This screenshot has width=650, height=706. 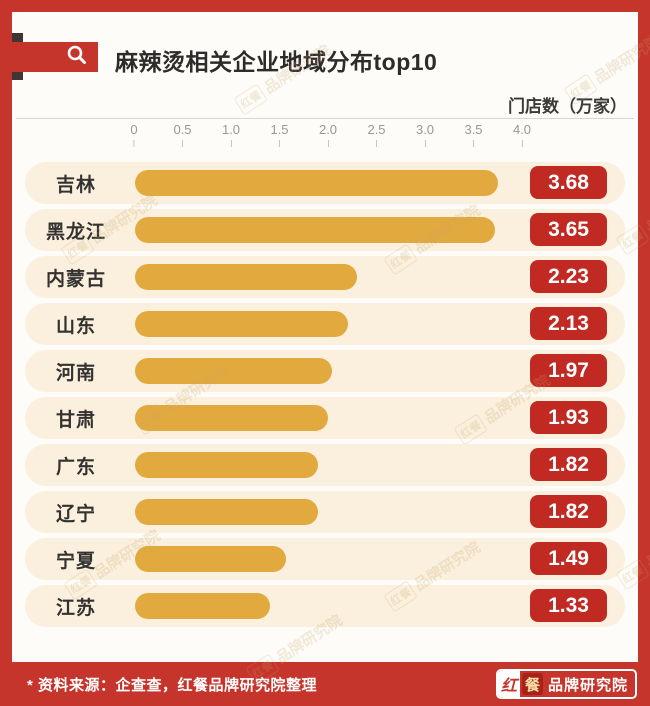 I want to click on x-axis-tick: 1.5, so click(x=279, y=134).